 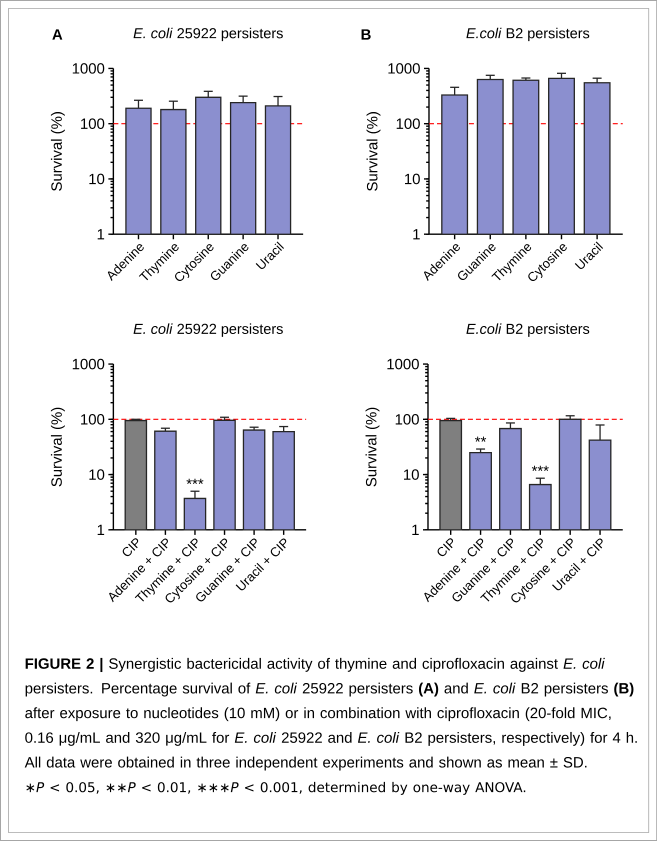 What do you see at coordinates (366, 34) in the screenshot?
I see `text: B` at bounding box center [366, 34].